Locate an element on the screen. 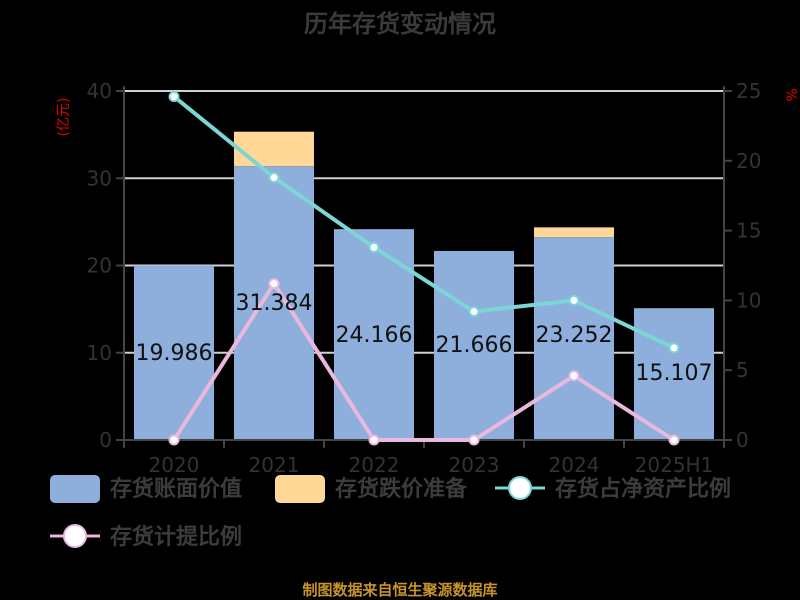  right-tick-label: 5 is located at coordinates (742, 370).